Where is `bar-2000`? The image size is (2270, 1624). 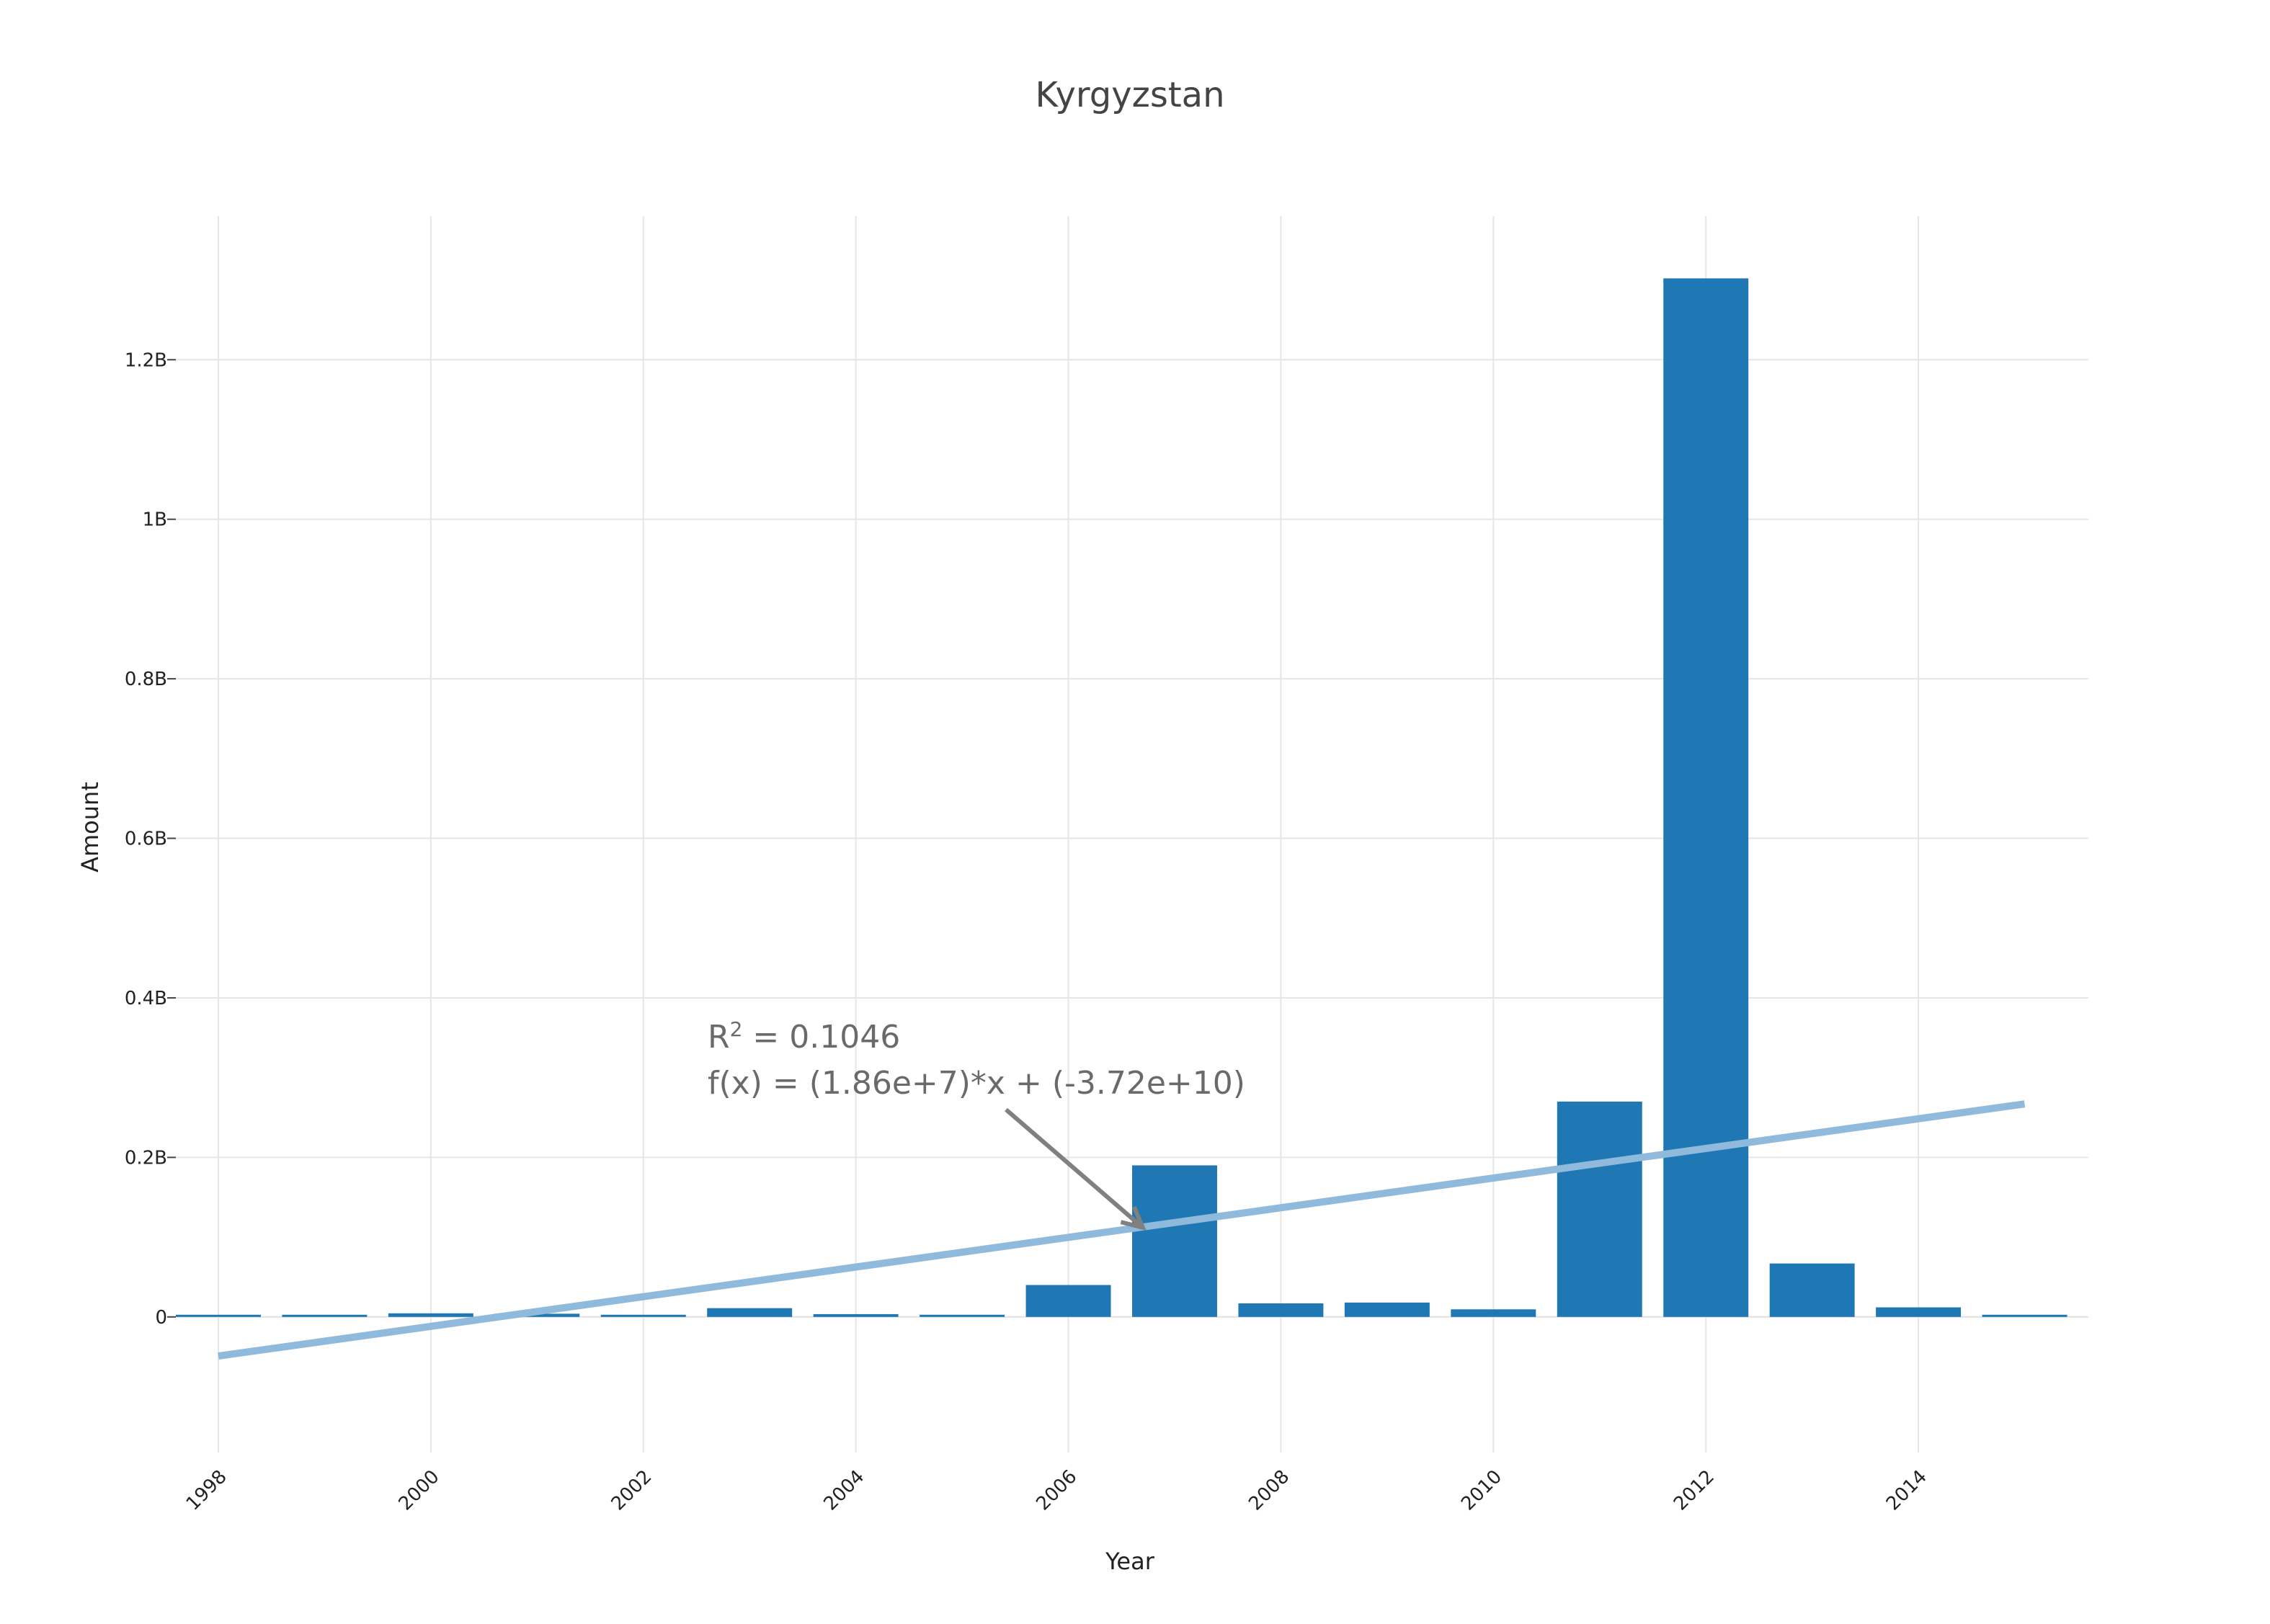
bar-2000 is located at coordinates (430, 1315).